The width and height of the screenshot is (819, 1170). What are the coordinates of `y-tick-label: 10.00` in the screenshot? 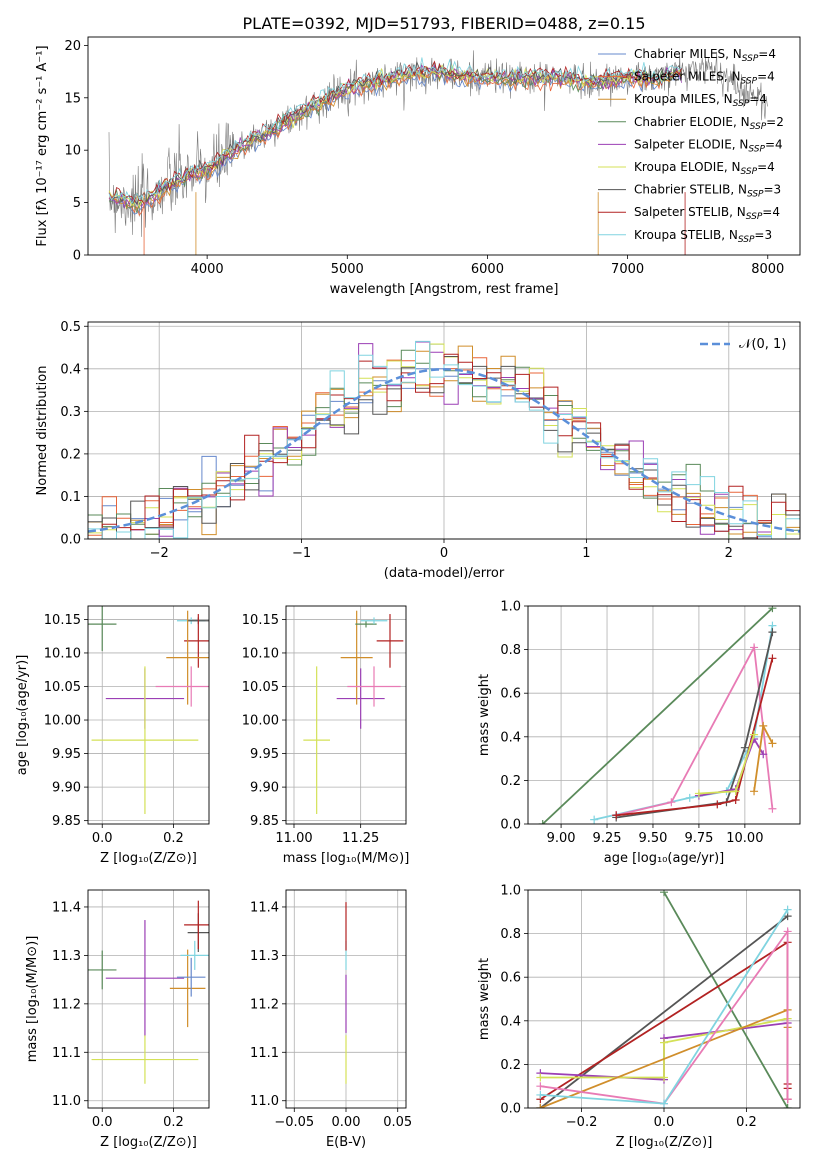 It's located at (62, 721).